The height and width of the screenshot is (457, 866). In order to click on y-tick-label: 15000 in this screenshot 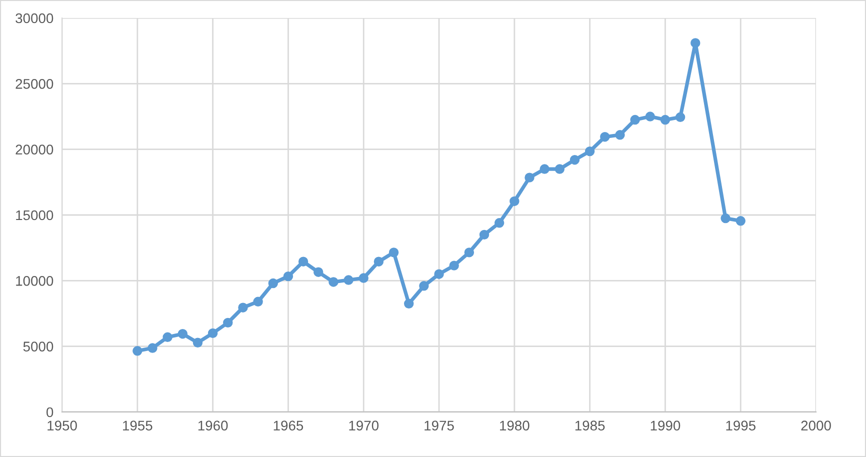, I will do `click(35, 215)`.